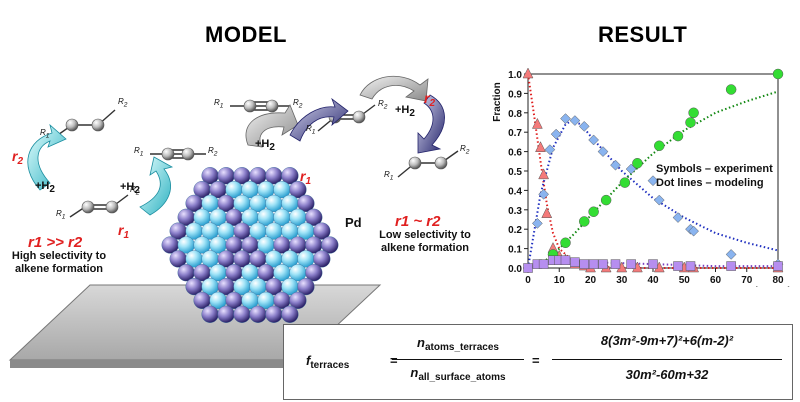  I want to click on molecule-alkane-left, so click(85, 123).